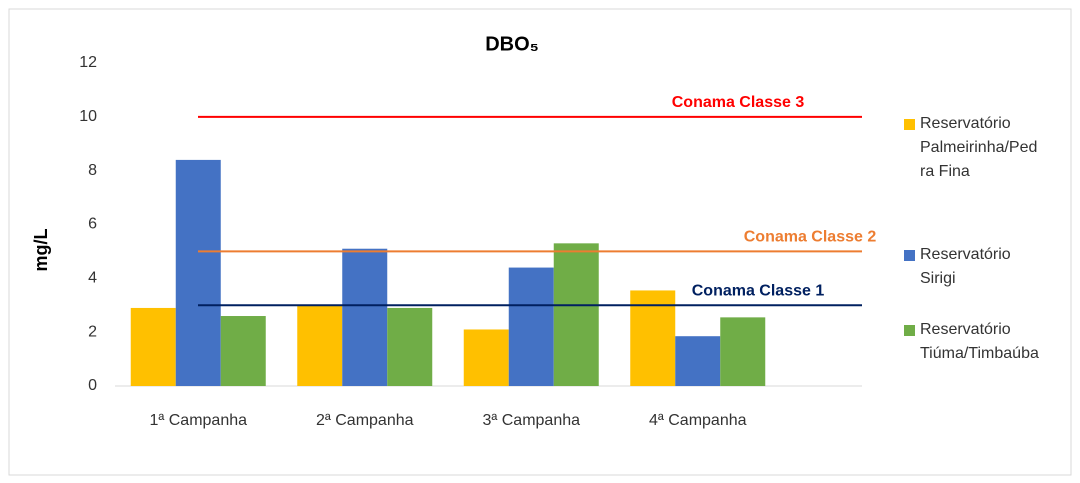  I want to click on y-axis-label: mg/L, so click(41, 249).